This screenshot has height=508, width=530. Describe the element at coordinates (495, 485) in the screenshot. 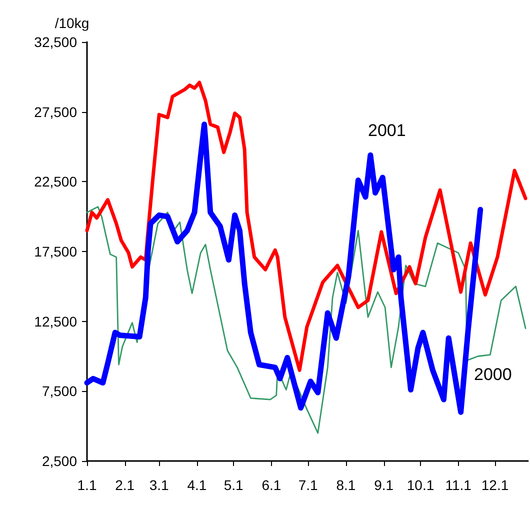

I see `x-tick-label: 12.1` at that location.